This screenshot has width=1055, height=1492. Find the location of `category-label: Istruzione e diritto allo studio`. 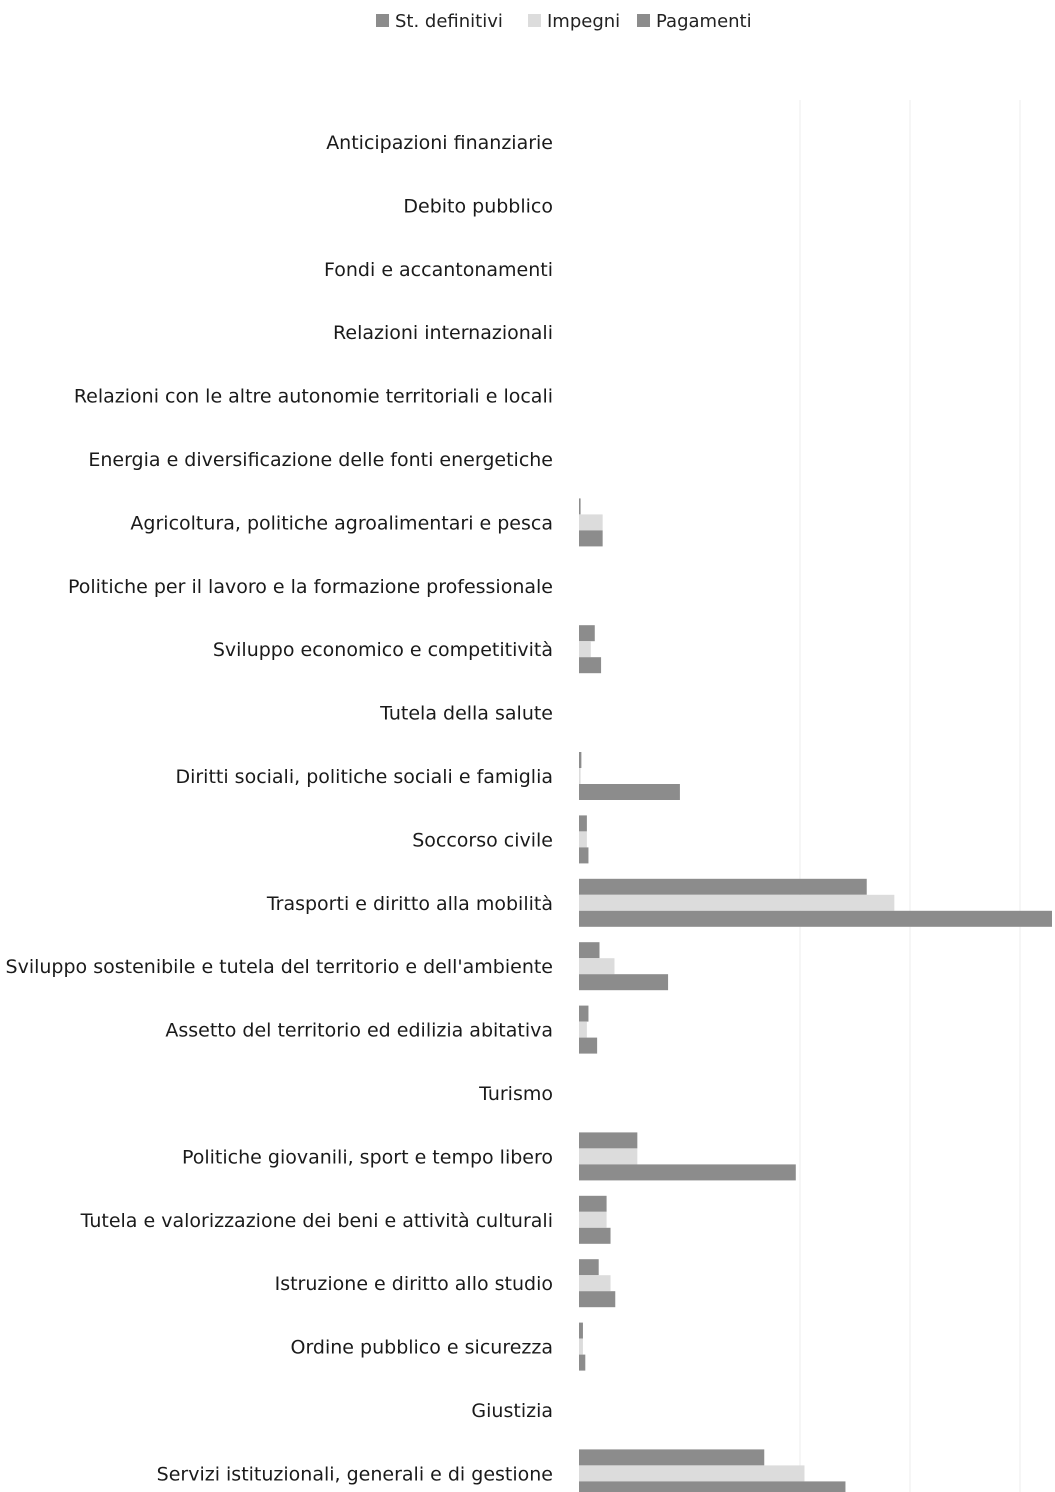

category-label: Istruzione e diritto allo studio is located at coordinates (414, 1284).